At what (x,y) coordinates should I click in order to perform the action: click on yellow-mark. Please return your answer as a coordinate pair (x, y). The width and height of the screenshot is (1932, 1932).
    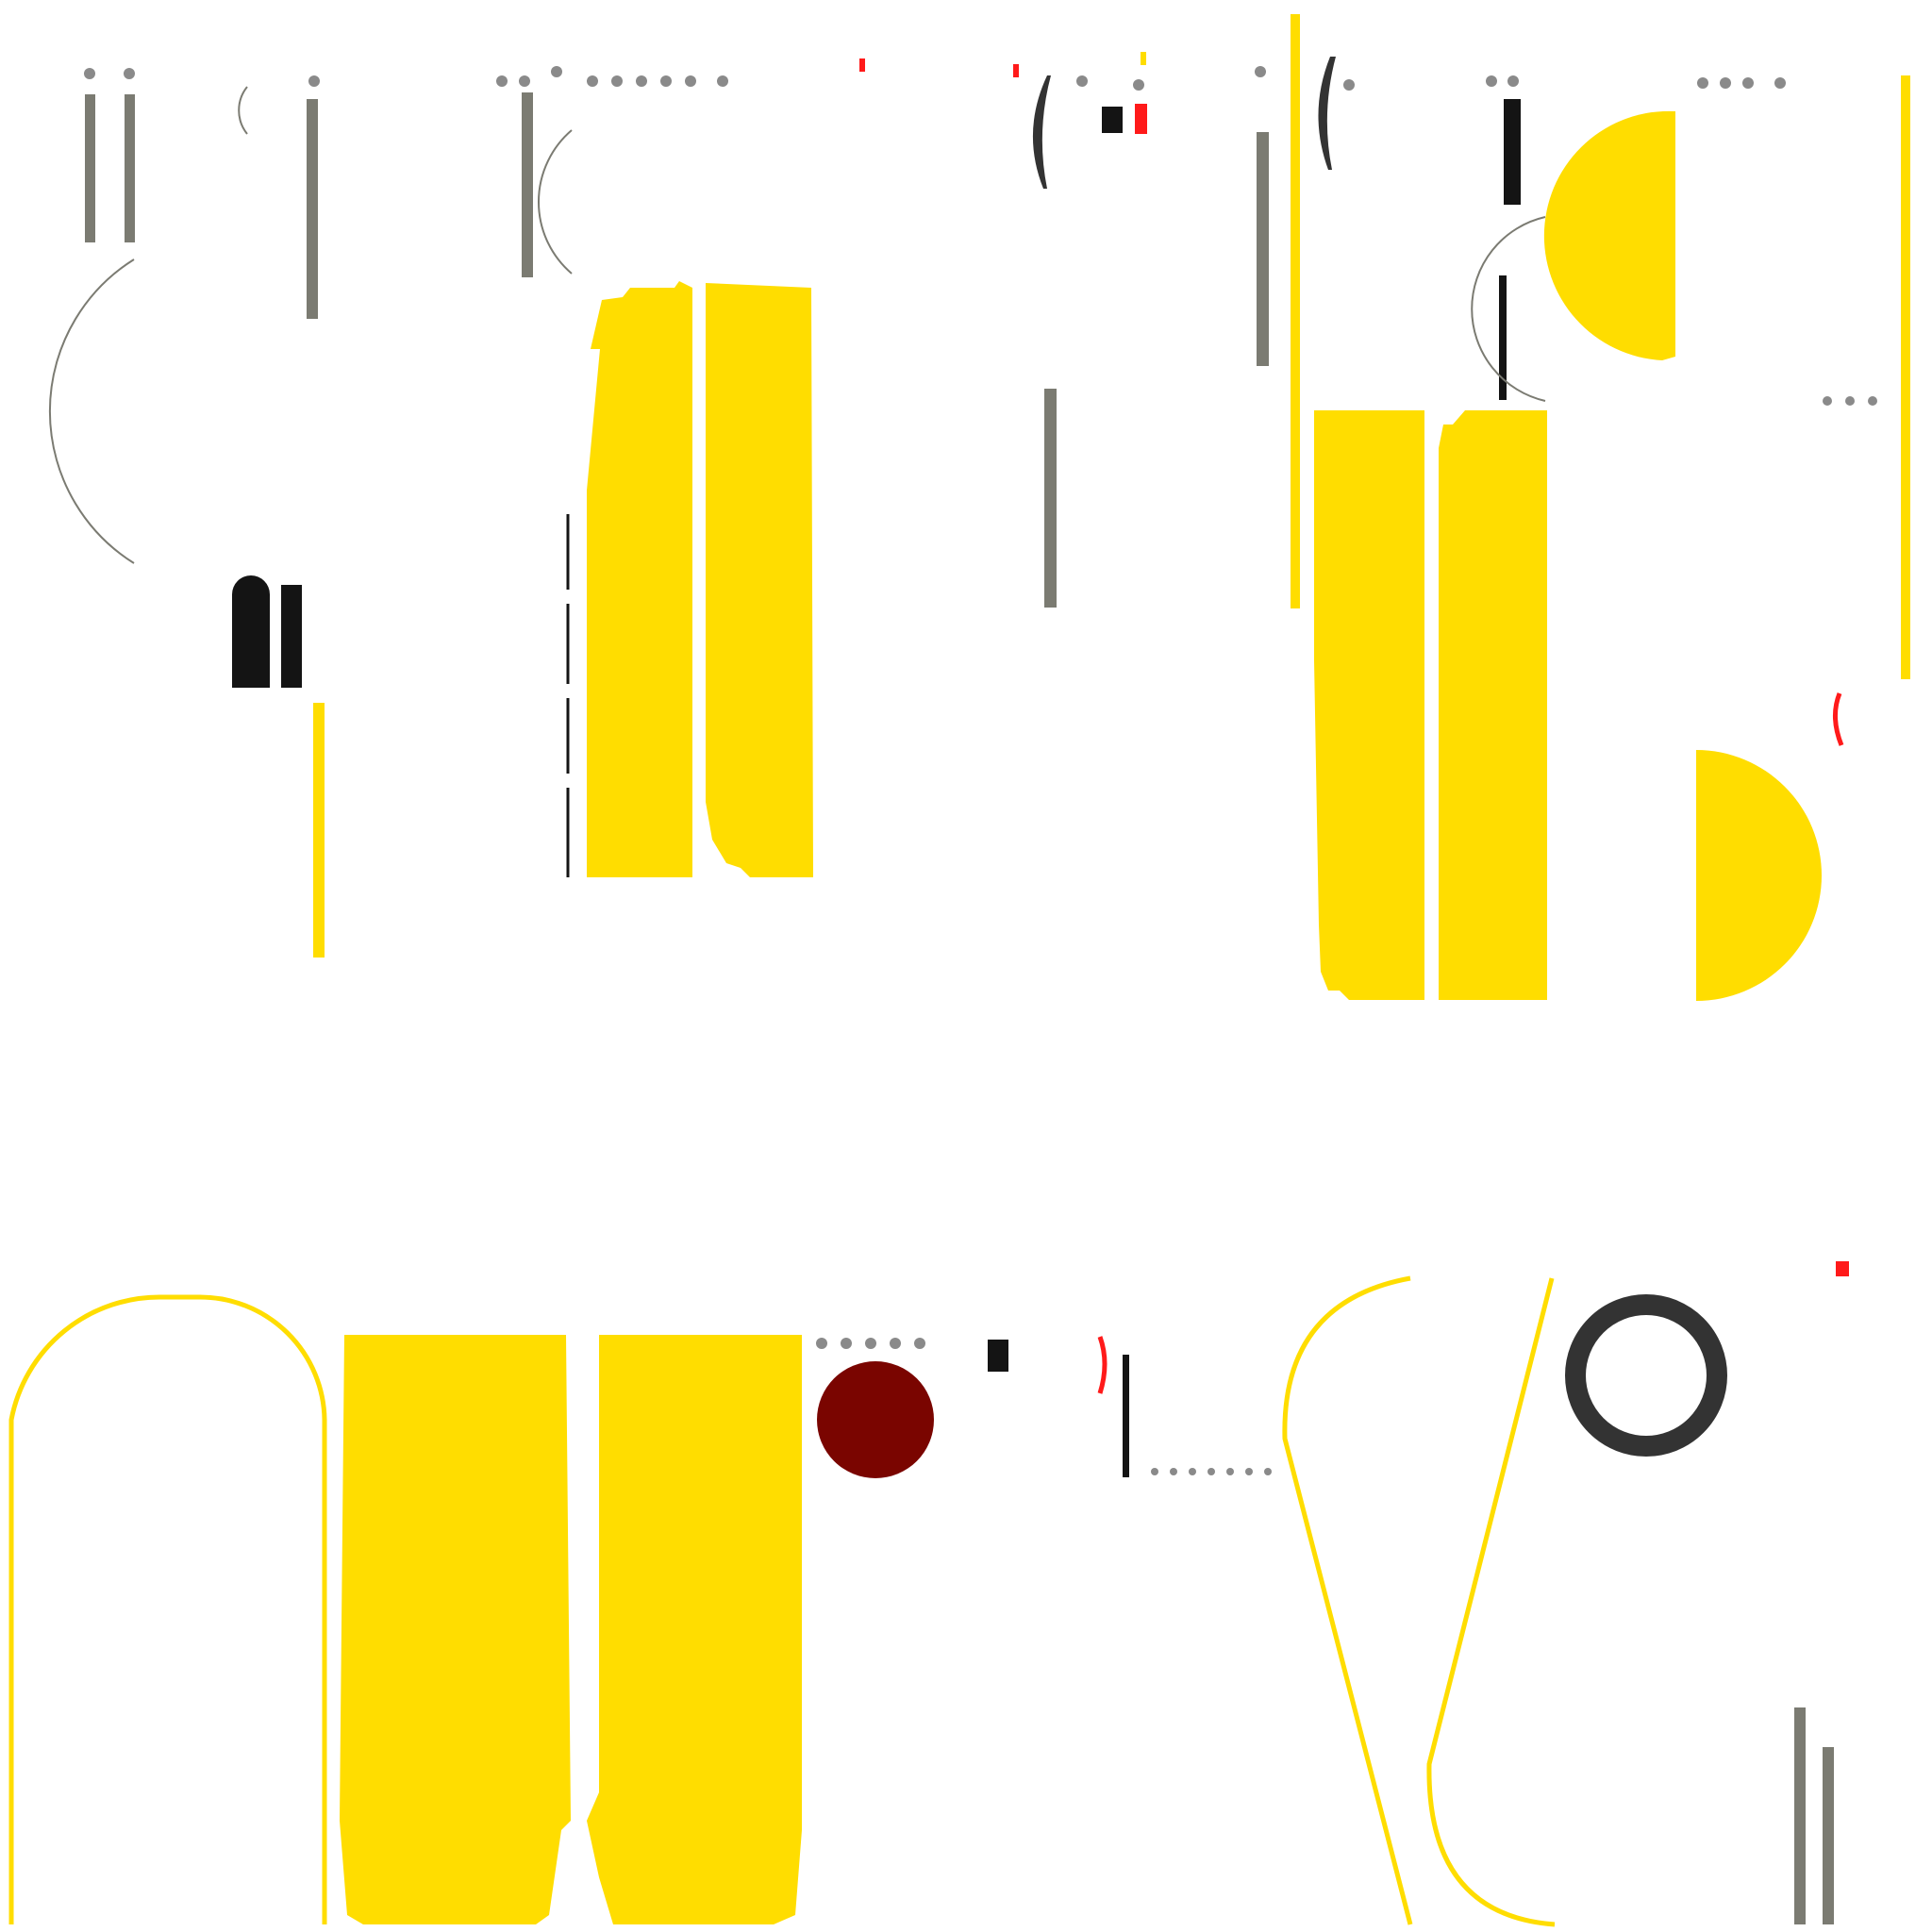
    Looking at the image, I should click on (1143, 58).